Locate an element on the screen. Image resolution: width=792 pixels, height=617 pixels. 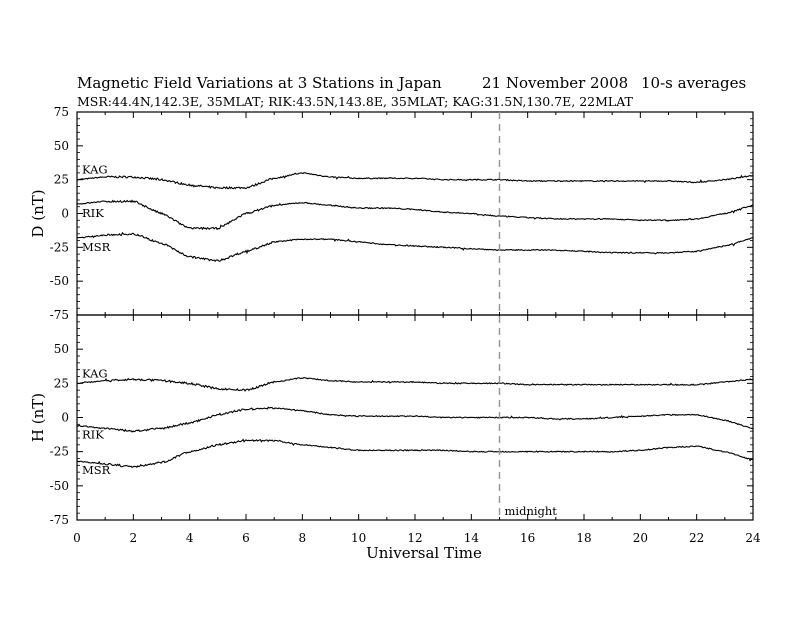
x-tick-label: 24 is located at coordinates (753, 538).